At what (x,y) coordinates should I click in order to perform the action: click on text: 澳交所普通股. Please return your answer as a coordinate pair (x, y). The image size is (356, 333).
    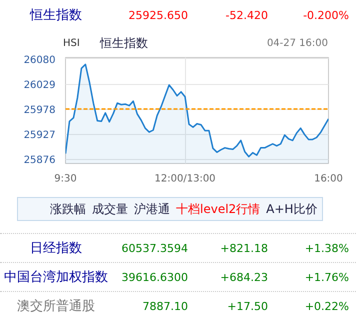
    Looking at the image, I should click on (56, 306).